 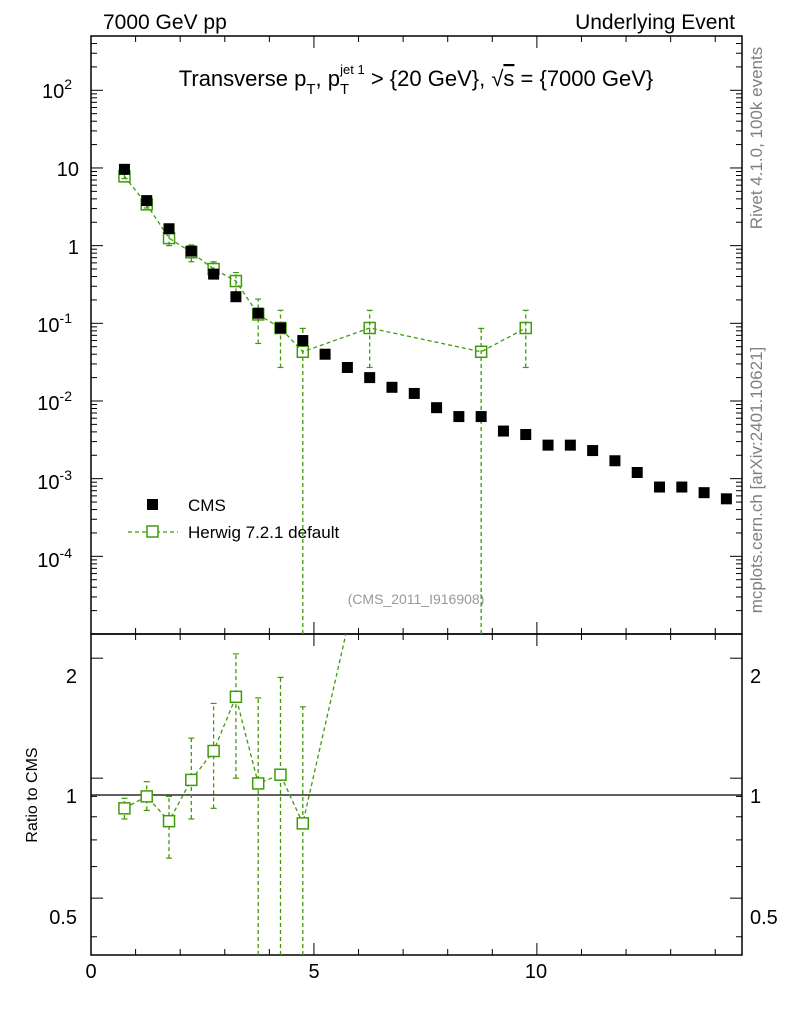 What do you see at coordinates (235, 729) in the screenshot?
I see `ratio-line` at bounding box center [235, 729].